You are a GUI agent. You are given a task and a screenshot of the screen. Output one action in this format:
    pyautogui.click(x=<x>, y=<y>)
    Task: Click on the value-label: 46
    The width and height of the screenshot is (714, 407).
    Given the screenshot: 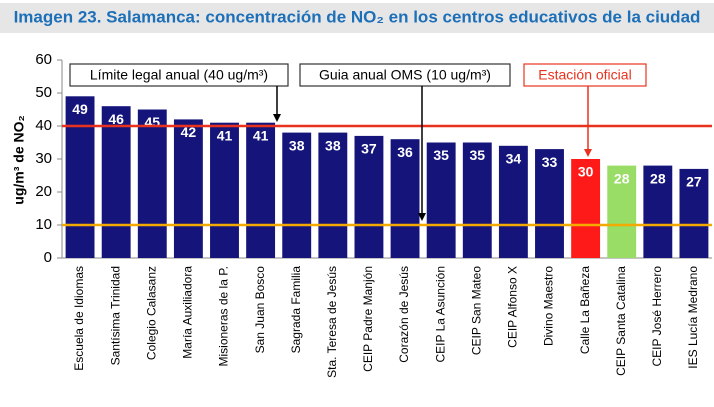 What is the action you would take?
    pyautogui.click(x=116, y=119)
    